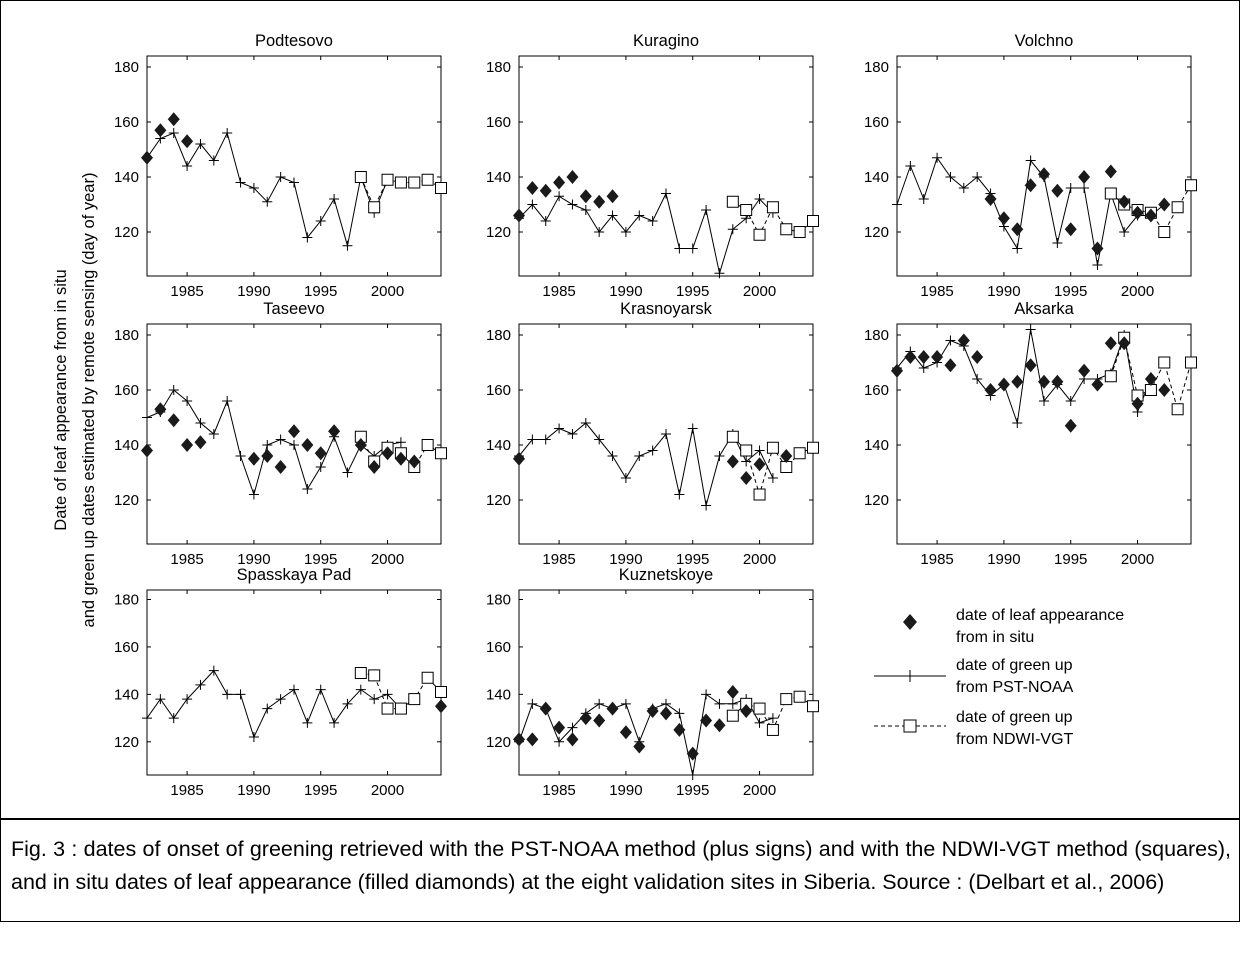 The image size is (1240, 978). I want to click on y-axis-label-line1: Date of leaf appearance from in situ, so click(61, 399).